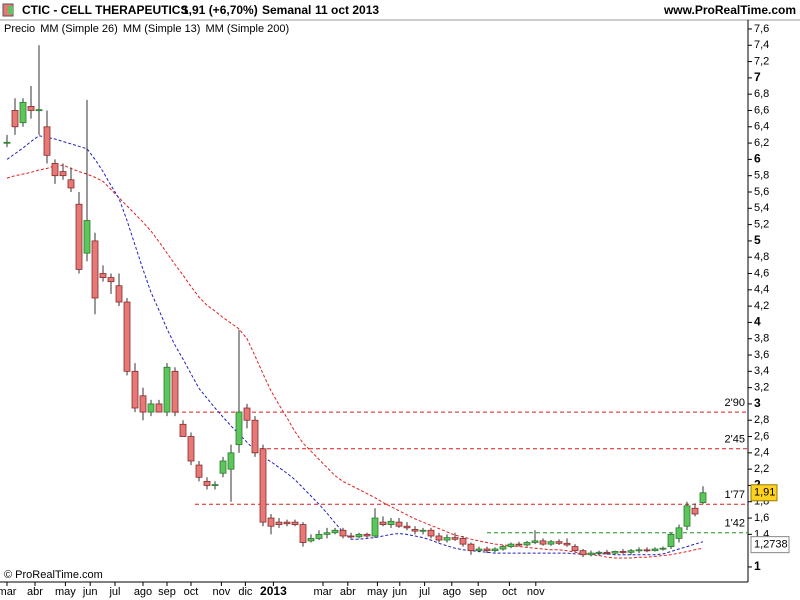 The image size is (800, 600). Describe the element at coordinates (761, 257) in the screenshot. I see `y-tick-label: 4,8` at that location.